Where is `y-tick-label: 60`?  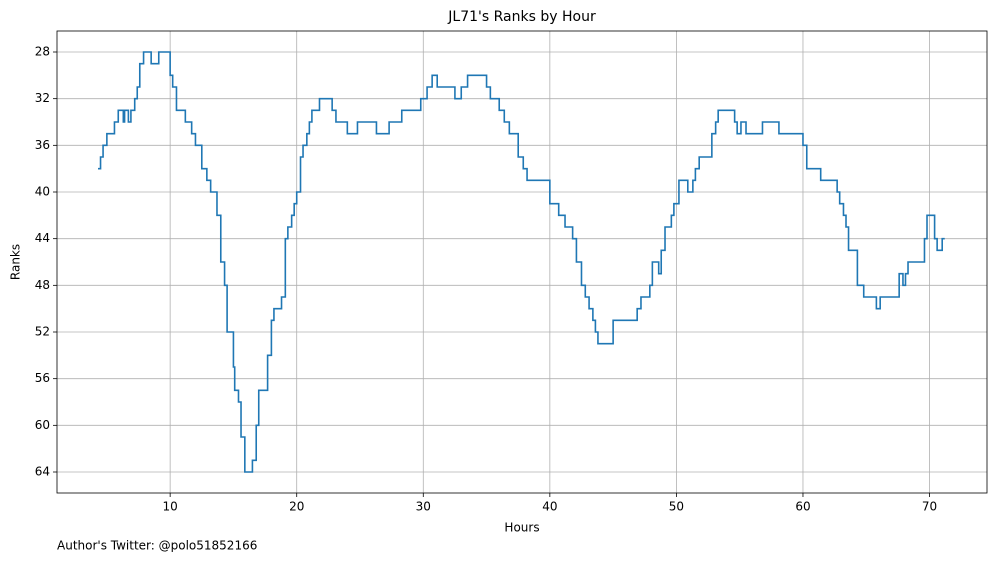
y-tick-label: 60 is located at coordinates (42, 425).